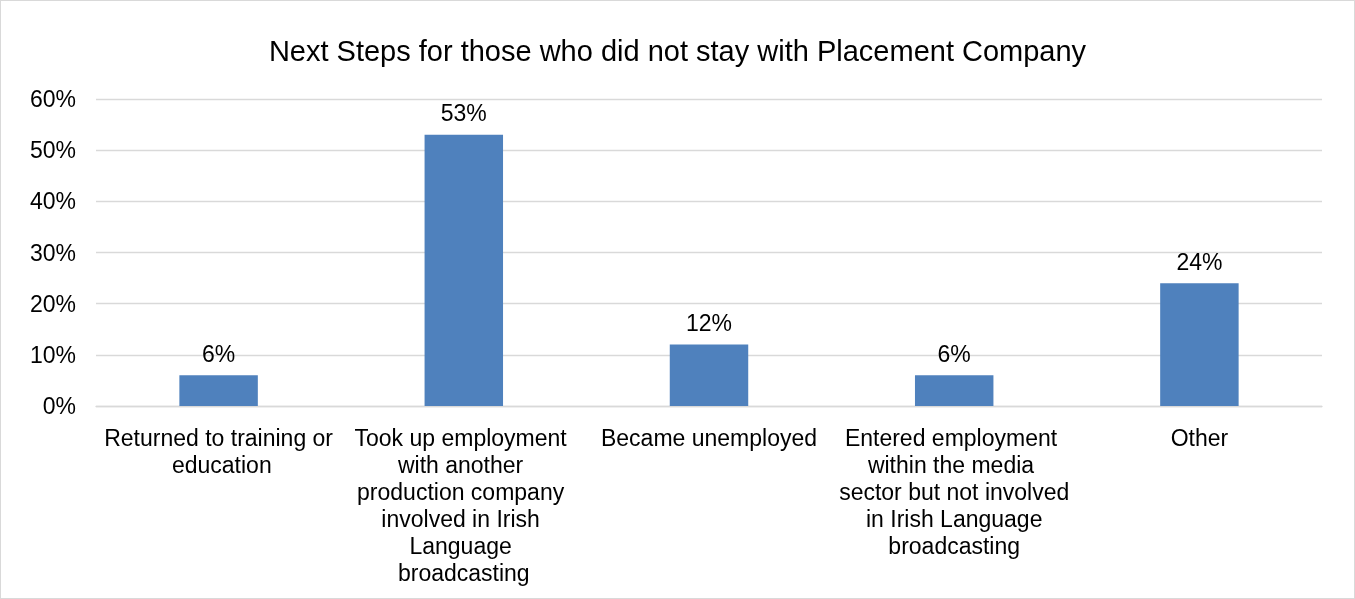 The width and height of the screenshot is (1355, 599). Describe the element at coordinates (52, 201) in the screenshot. I see `y-tick-label: 40%` at that location.